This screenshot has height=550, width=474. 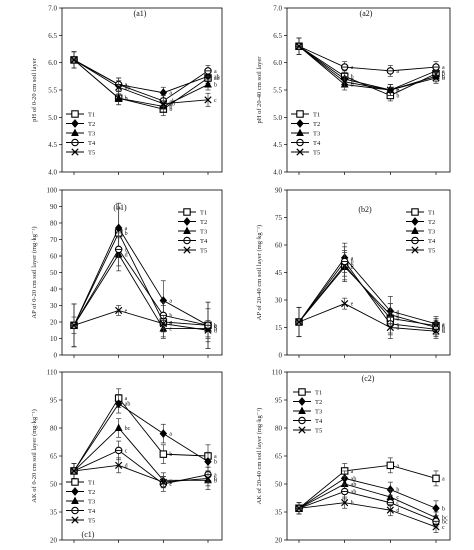 I want to click on legend-entry: T1, so click(x=316, y=114).